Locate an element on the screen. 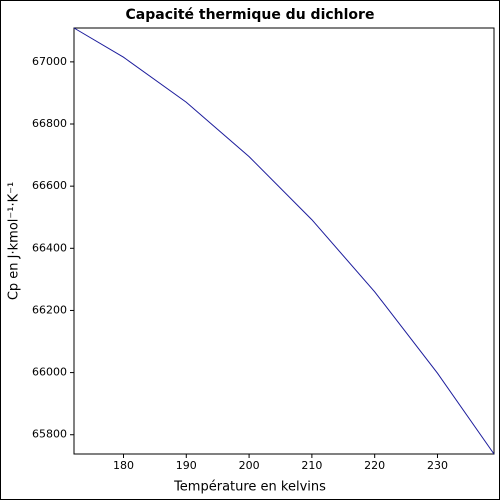 The image size is (500, 500). y-tick-label: 66200 is located at coordinates (49, 309).